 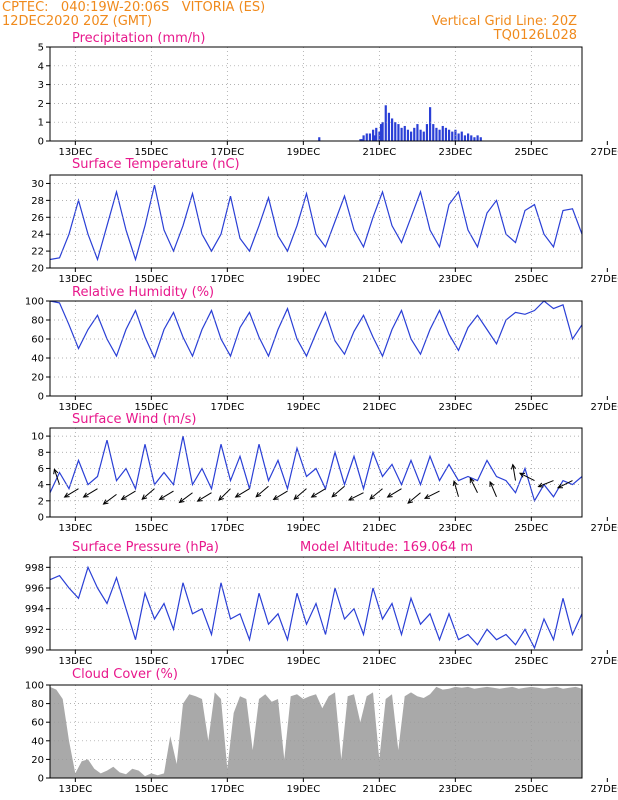 What do you see at coordinates (75, 661) in the screenshot?
I see `pressure-xtick-label: 13DEC` at bounding box center [75, 661].